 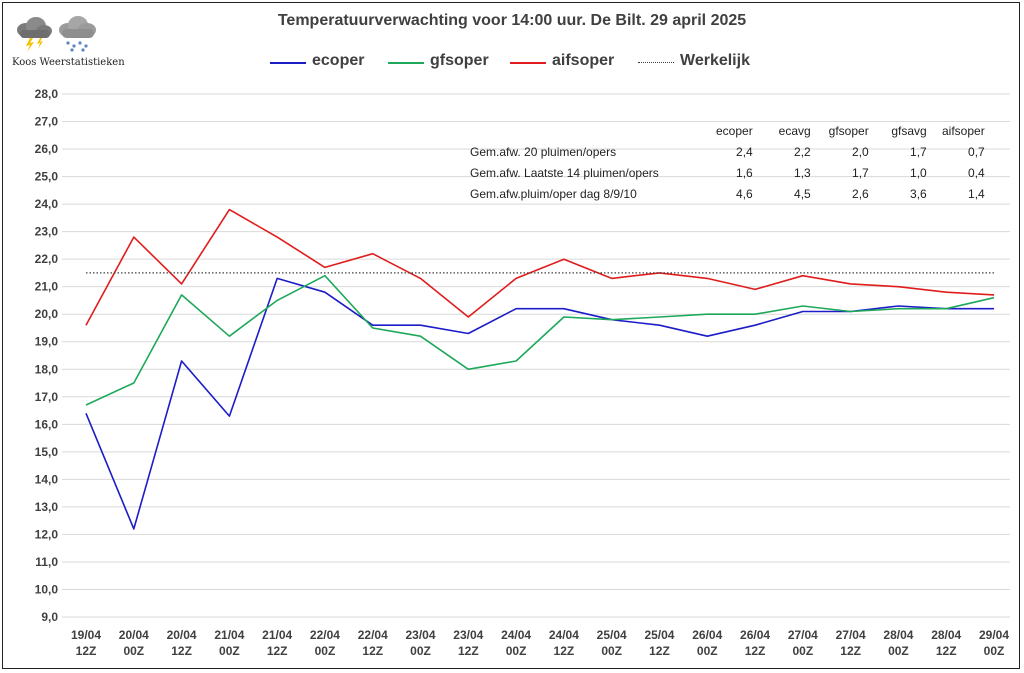 I want to click on legend-label-aifsoper: aifsoper, so click(x=583, y=60).